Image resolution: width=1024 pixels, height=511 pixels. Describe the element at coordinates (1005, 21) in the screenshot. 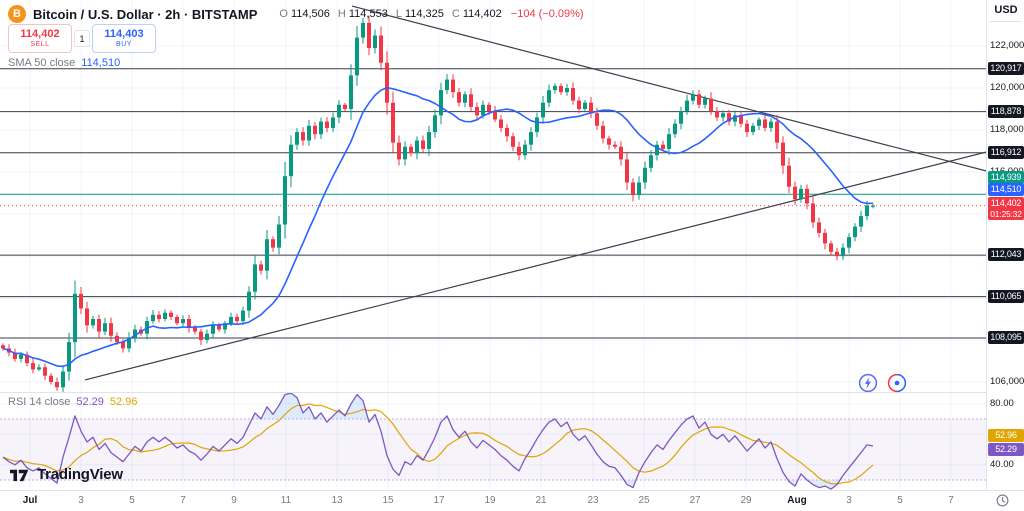

I see `axis-separator` at that location.